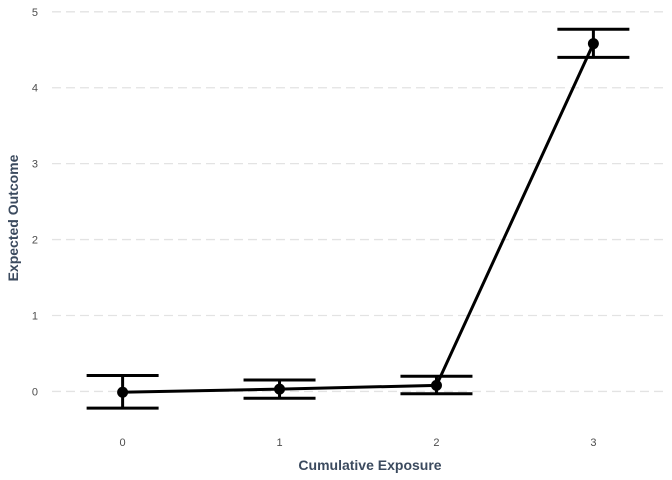 The height and width of the screenshot is (480, 672). I want to click on y-tick-label: 2, so click(35, 241).